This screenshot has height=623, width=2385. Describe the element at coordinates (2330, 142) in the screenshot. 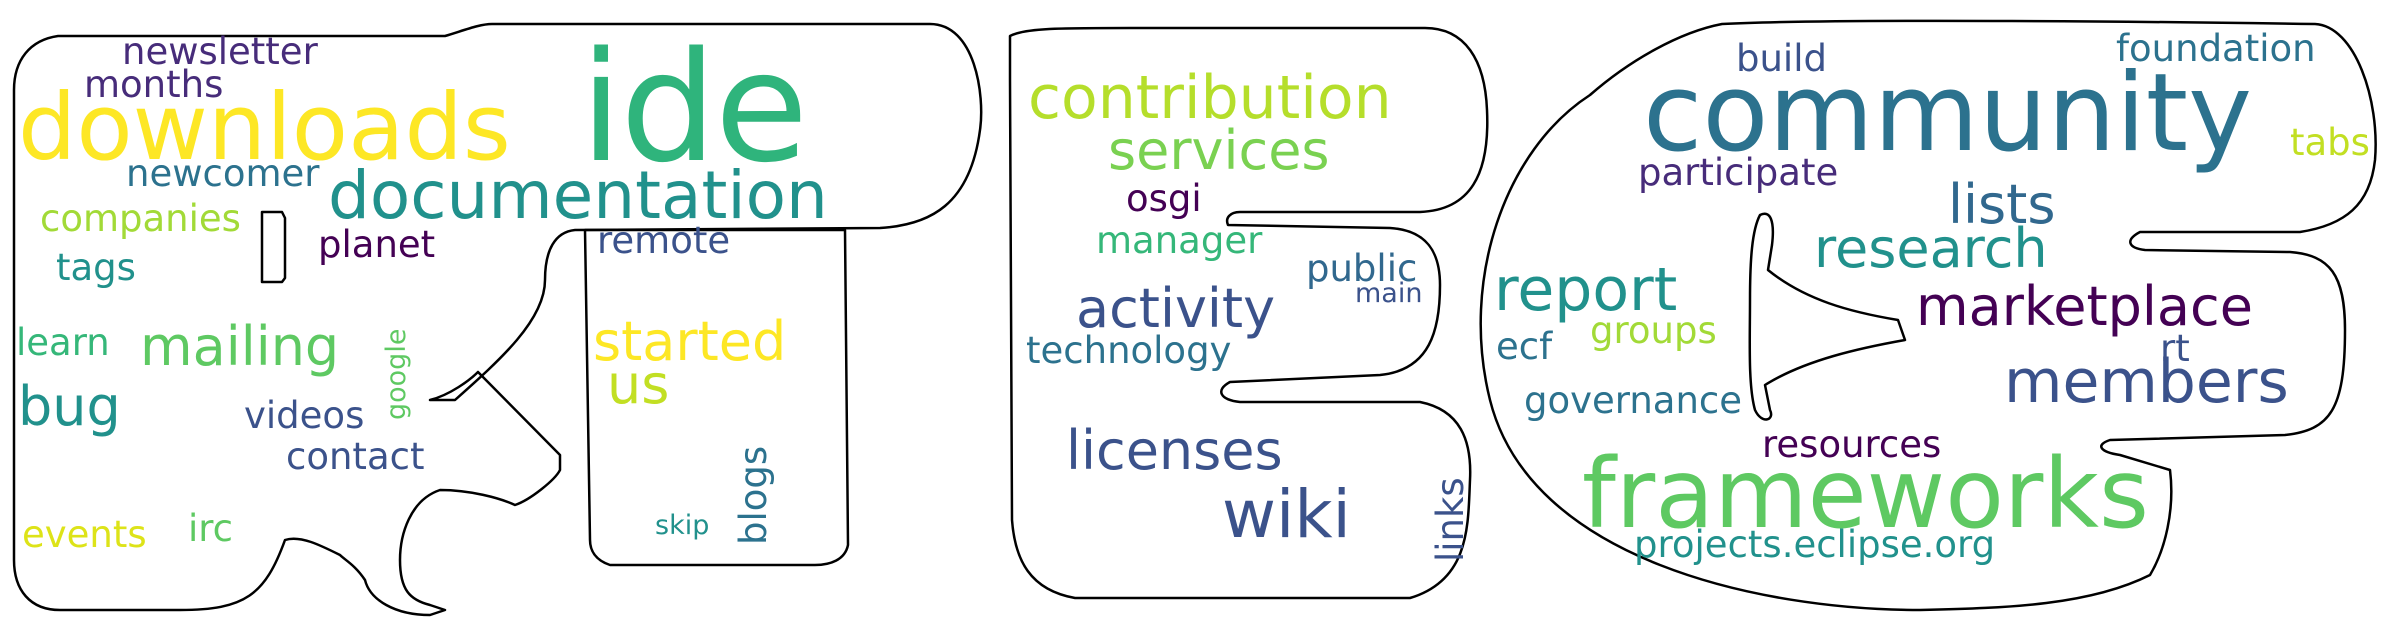

I see `word-tabs: tabs` at that location.